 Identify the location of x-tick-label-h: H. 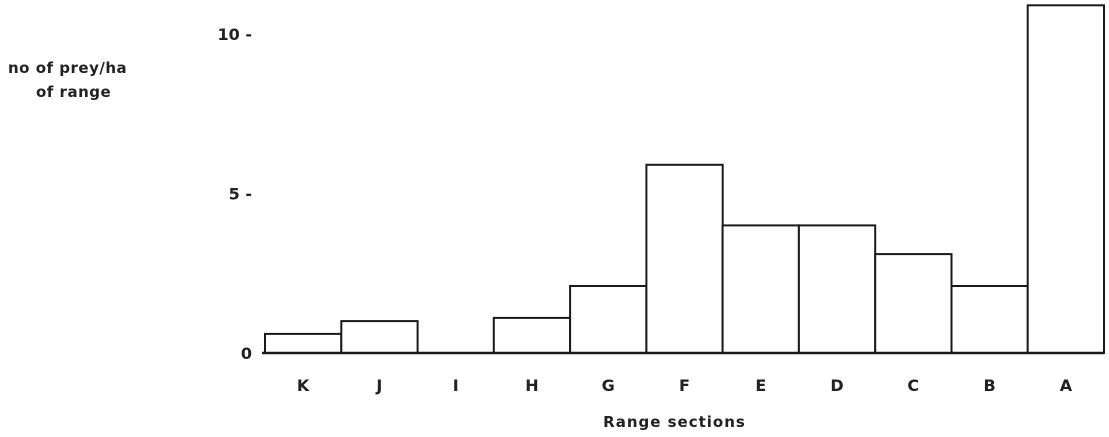
(531, 385).